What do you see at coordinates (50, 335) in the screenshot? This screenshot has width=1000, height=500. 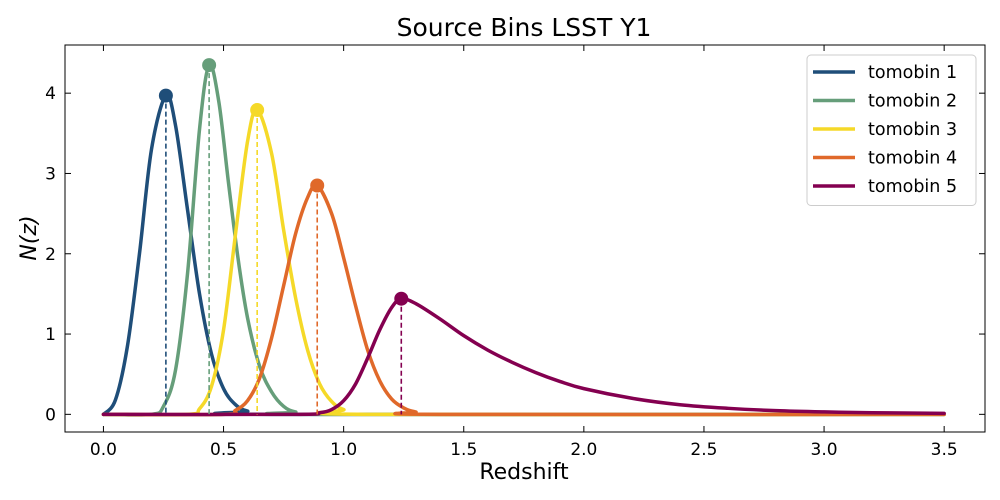 I see `y-tick-label: 1` at bounding box center [50, 335].